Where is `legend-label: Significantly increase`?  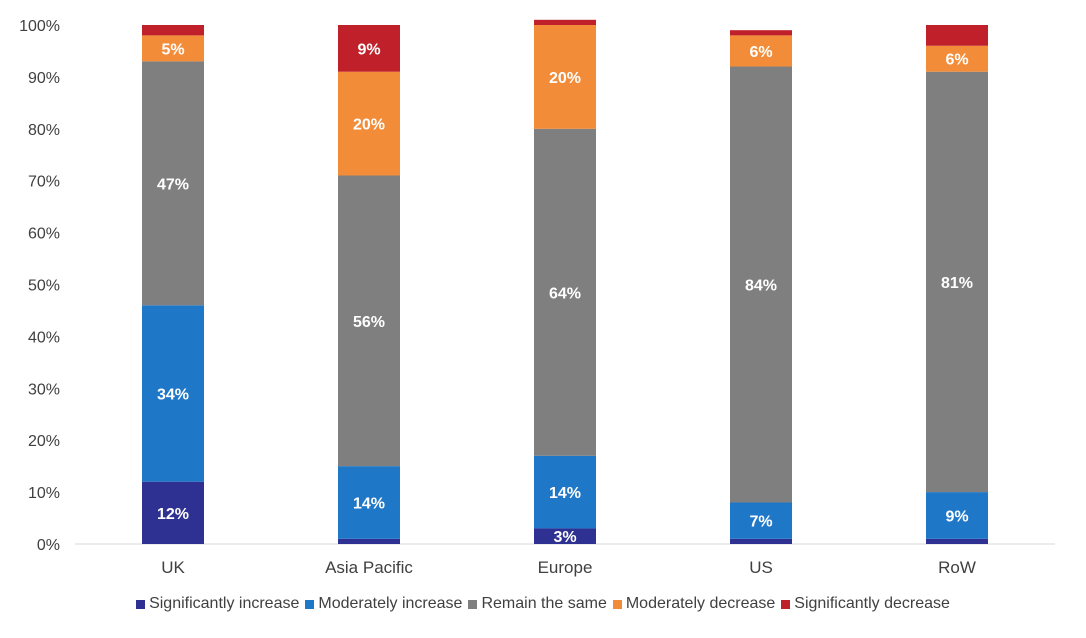
legend-label: Significantly increase is located at coordinates (224, 603).